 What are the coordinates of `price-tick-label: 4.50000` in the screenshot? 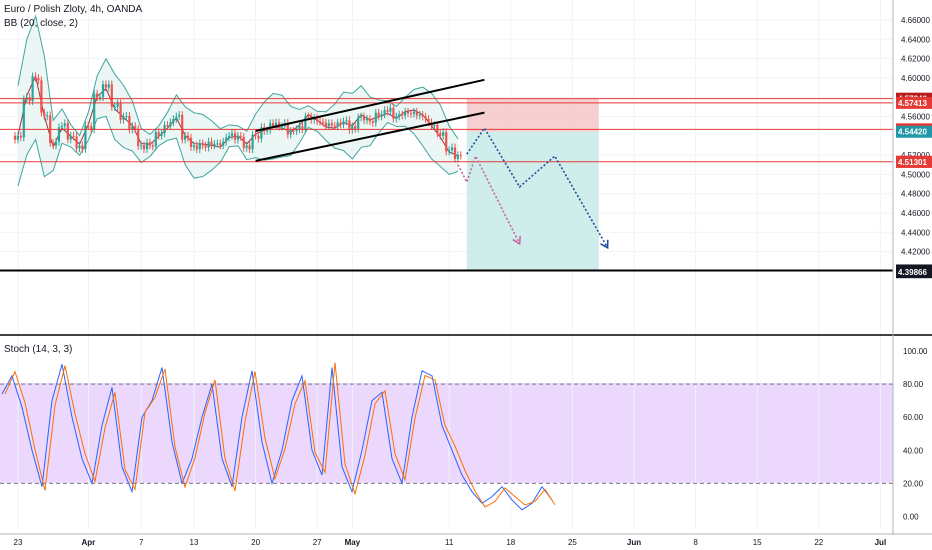 It's located at (915, 174).